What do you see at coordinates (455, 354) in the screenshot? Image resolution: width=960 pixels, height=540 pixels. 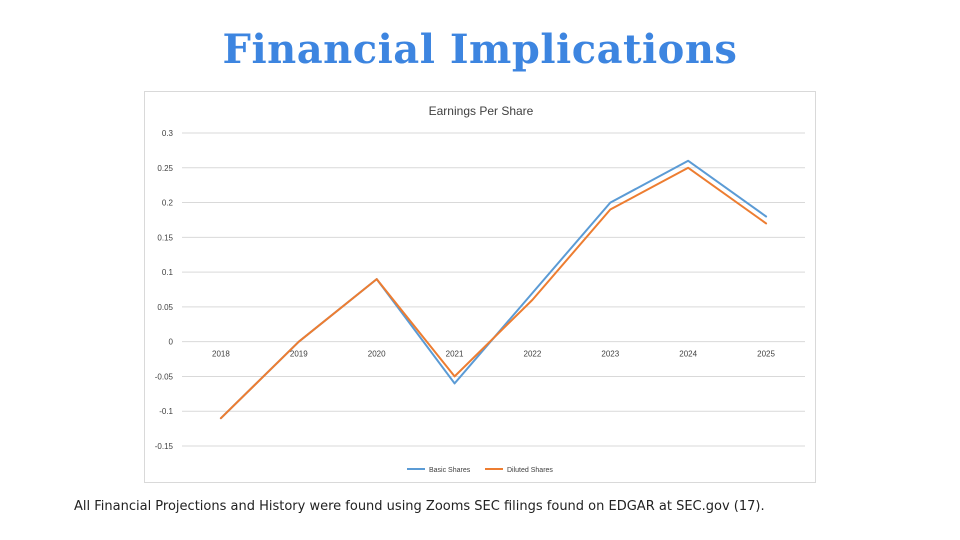 I see `x-tick-label: 2021` at bounding box center [455, 354].